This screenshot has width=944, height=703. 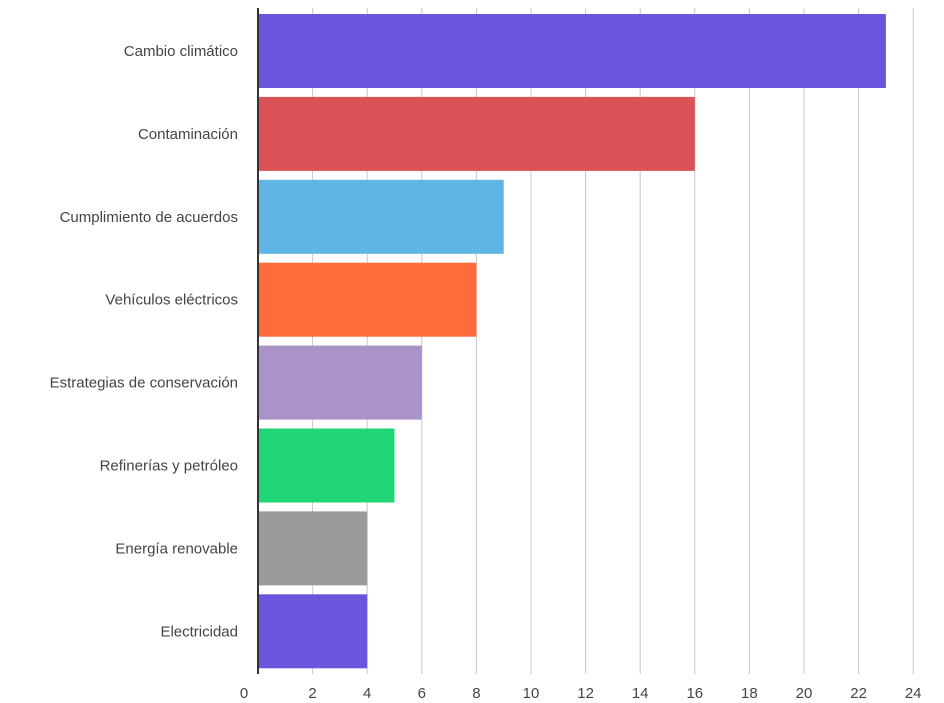 I want to click on x-tick-label: 12, so click(x=585, y=693).